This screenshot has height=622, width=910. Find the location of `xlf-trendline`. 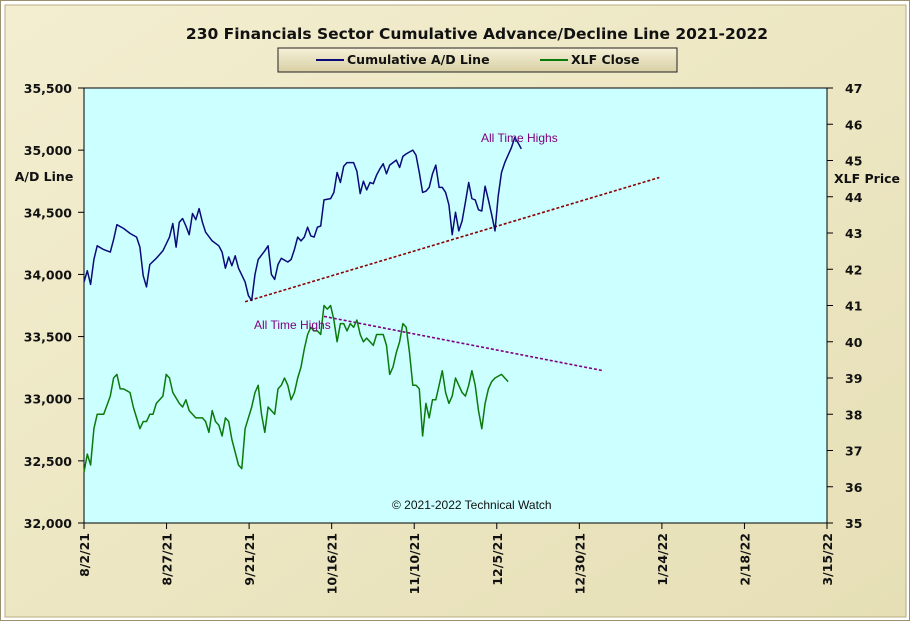

xlf-trendline is located at coordinates (463, 343).